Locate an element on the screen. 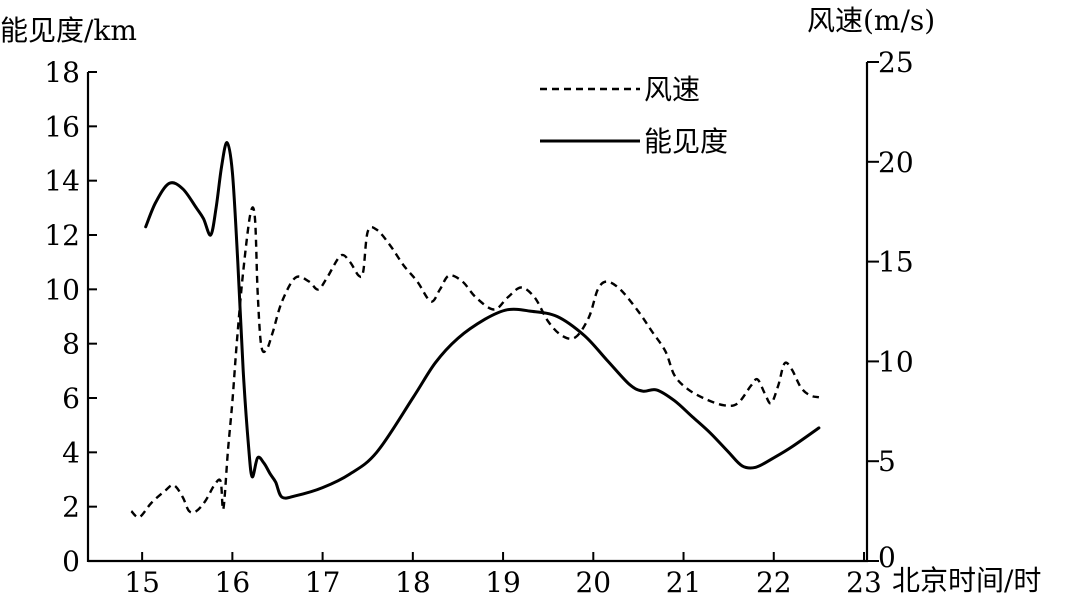 This screenshot has width=1080, height=607. left-tick-label: 16 is located at coordinates (62, 126).